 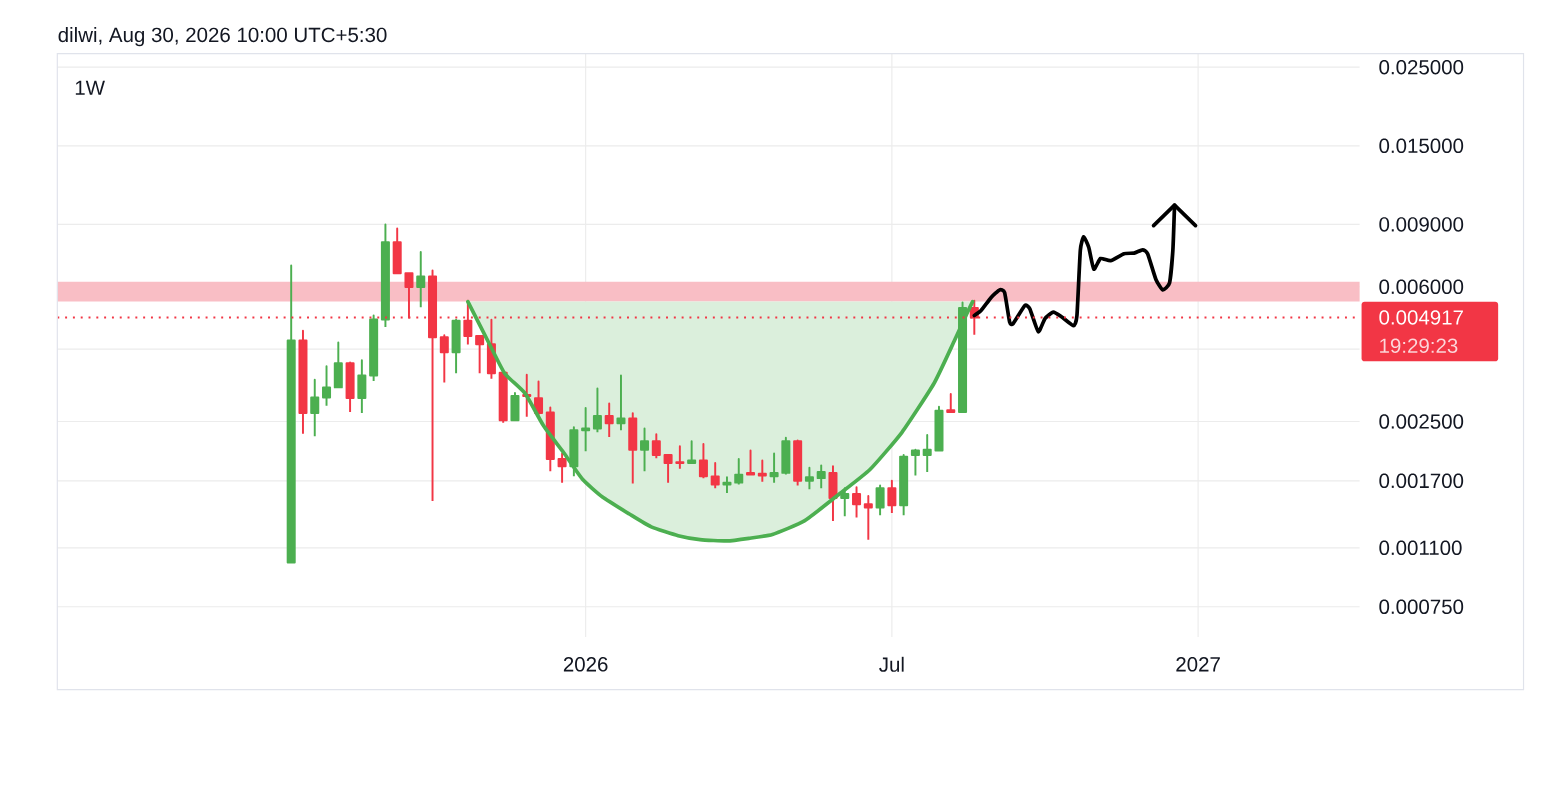 What do you see at coordinates (1419, 346) in the screenshot?
I see `text: 19:29:23` at bounding box center [1419, 346].